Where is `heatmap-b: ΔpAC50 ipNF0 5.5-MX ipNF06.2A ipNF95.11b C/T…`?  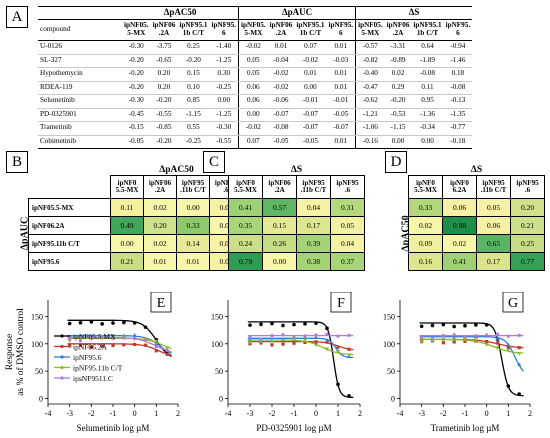 heatmap-b: ΔpAC50 ipNF0 5.5-MX ipNF06.2A ipNF95.11b C/T… is located at coordinates (135, 218).